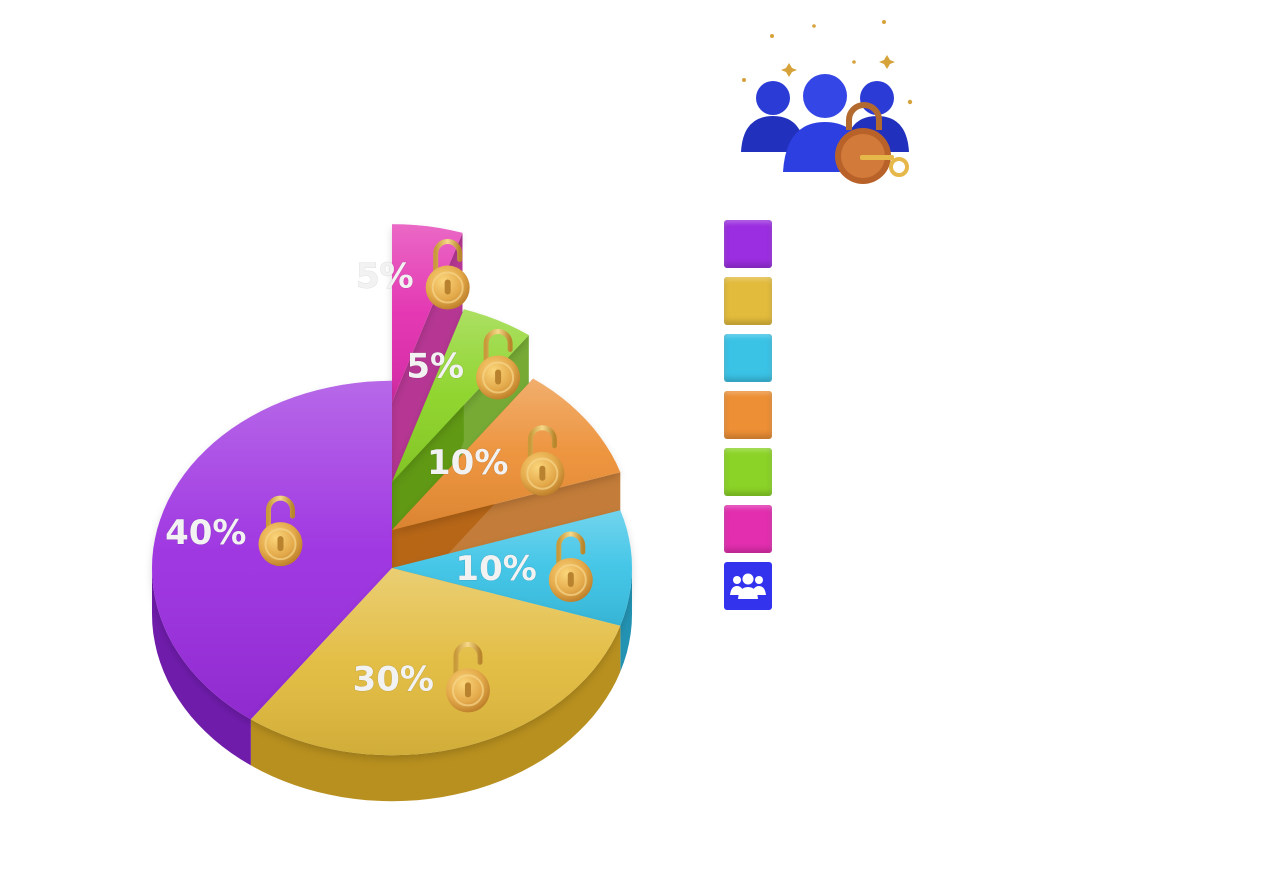 The width and height of the screenshot is (1288, 889). What do you see at coordinates (385, 277) in the screenshot?
I see `slice-label-5: 5%` at bounding box center [385, 277].